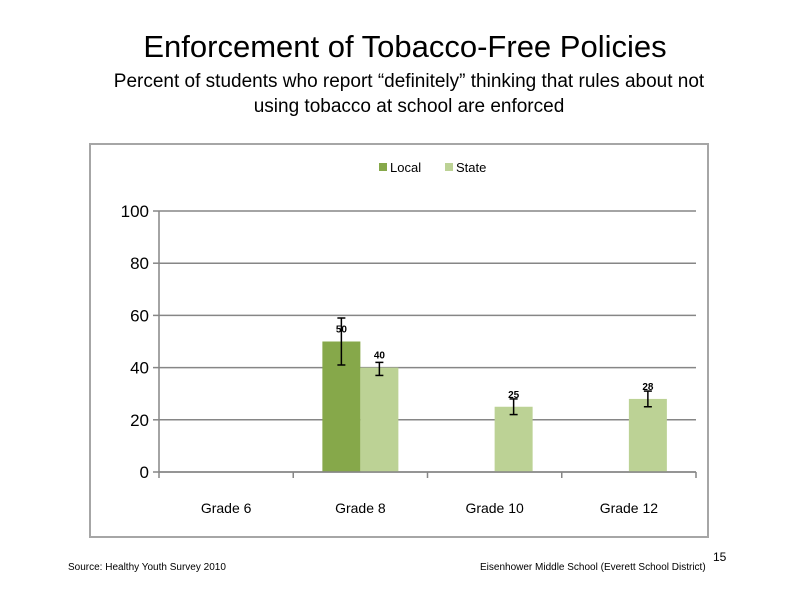 The width and height of the screenshot is (800, 600). What do you see at coordinates (383, 167) in the screenshot?
I see `legend-swatch-local` at bounding box center [383, 167].